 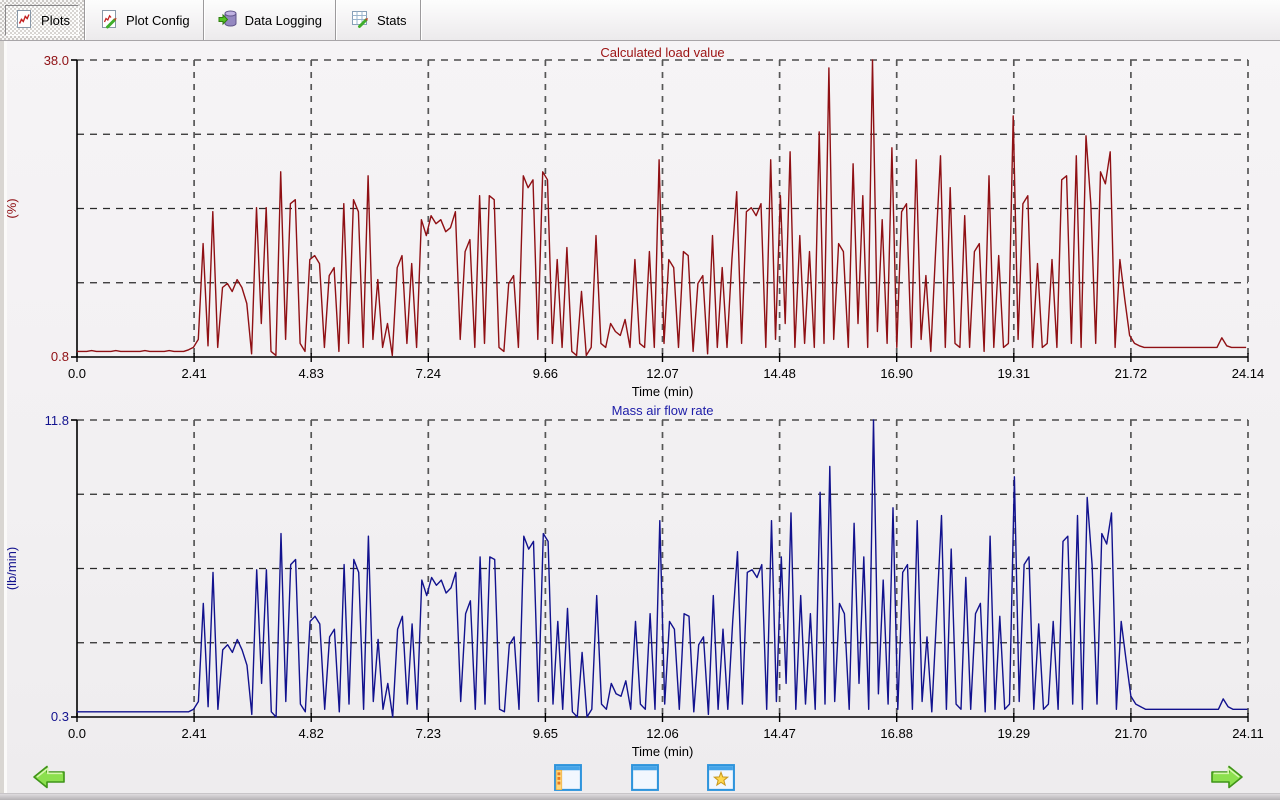 What do you see at coordinates (311, 733) in the screenshot?
I see `svg-text: 4.82` at bounding box center [311, 733].